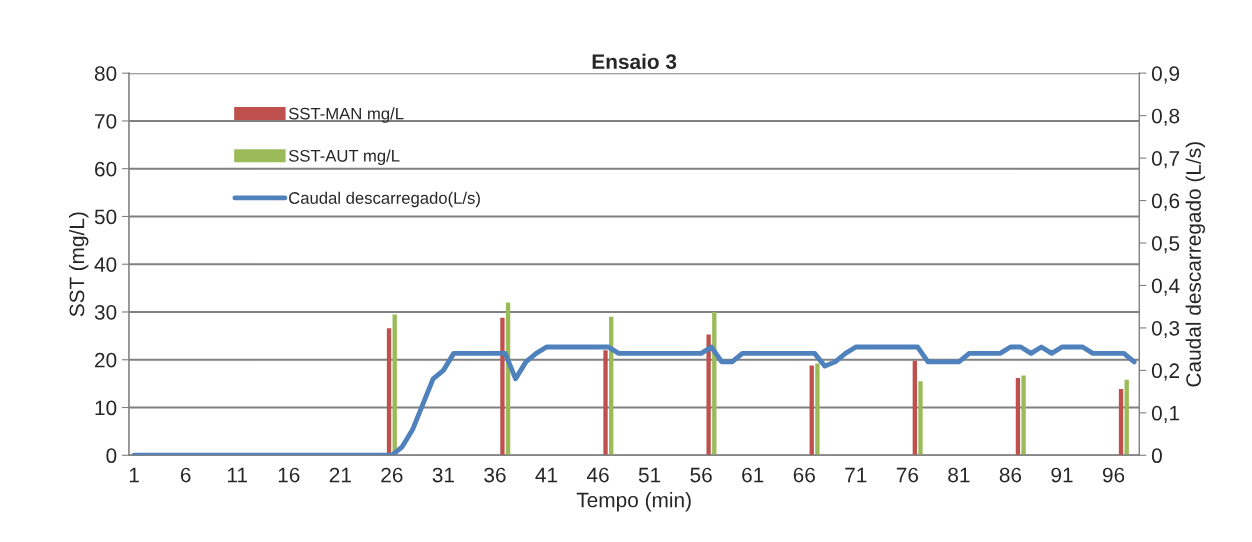  What do you see at coordinates (346, 115) in the screenshot?
I see `legend-label: SST-MAN mg/L` at bounding box center [346, 115].